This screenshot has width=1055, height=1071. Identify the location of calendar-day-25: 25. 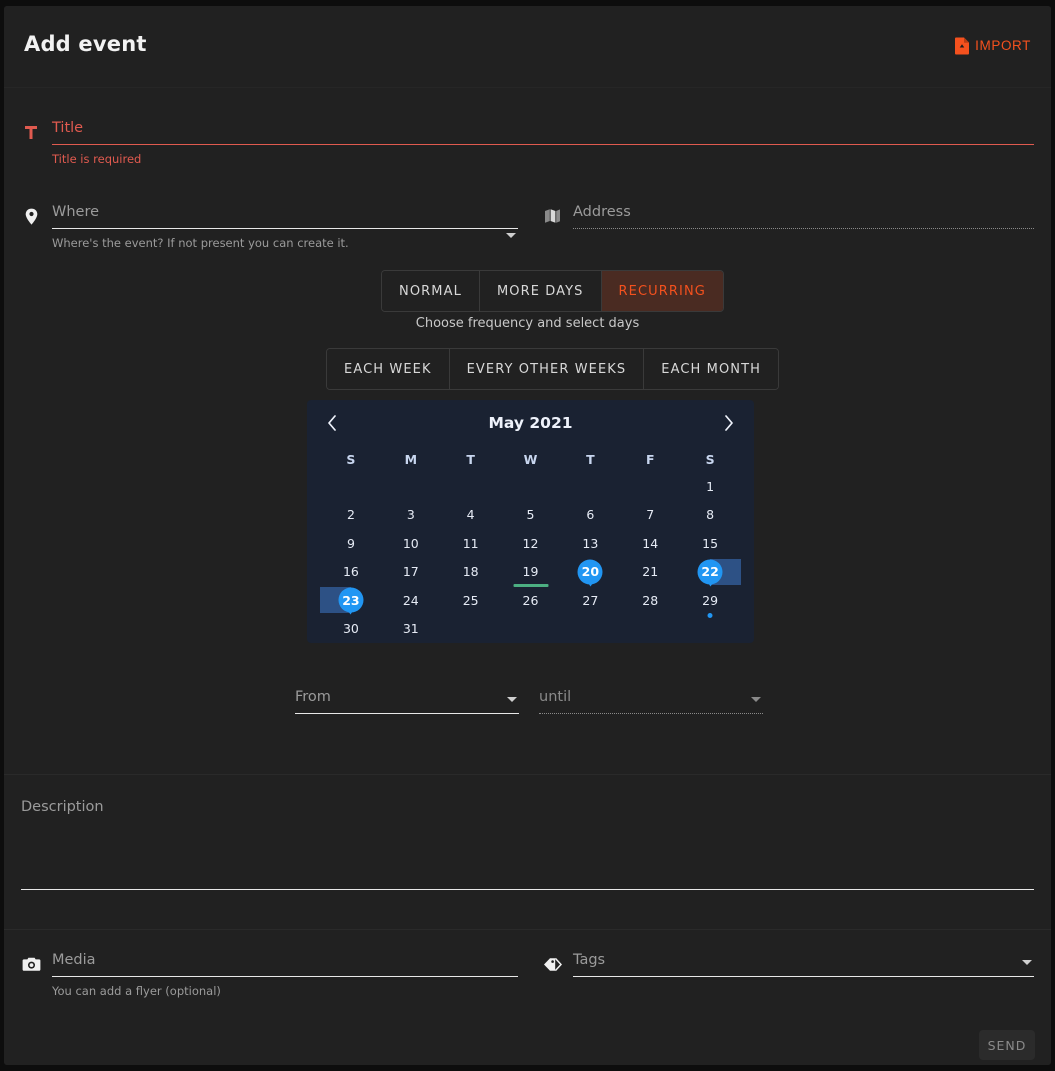
(471, 600).